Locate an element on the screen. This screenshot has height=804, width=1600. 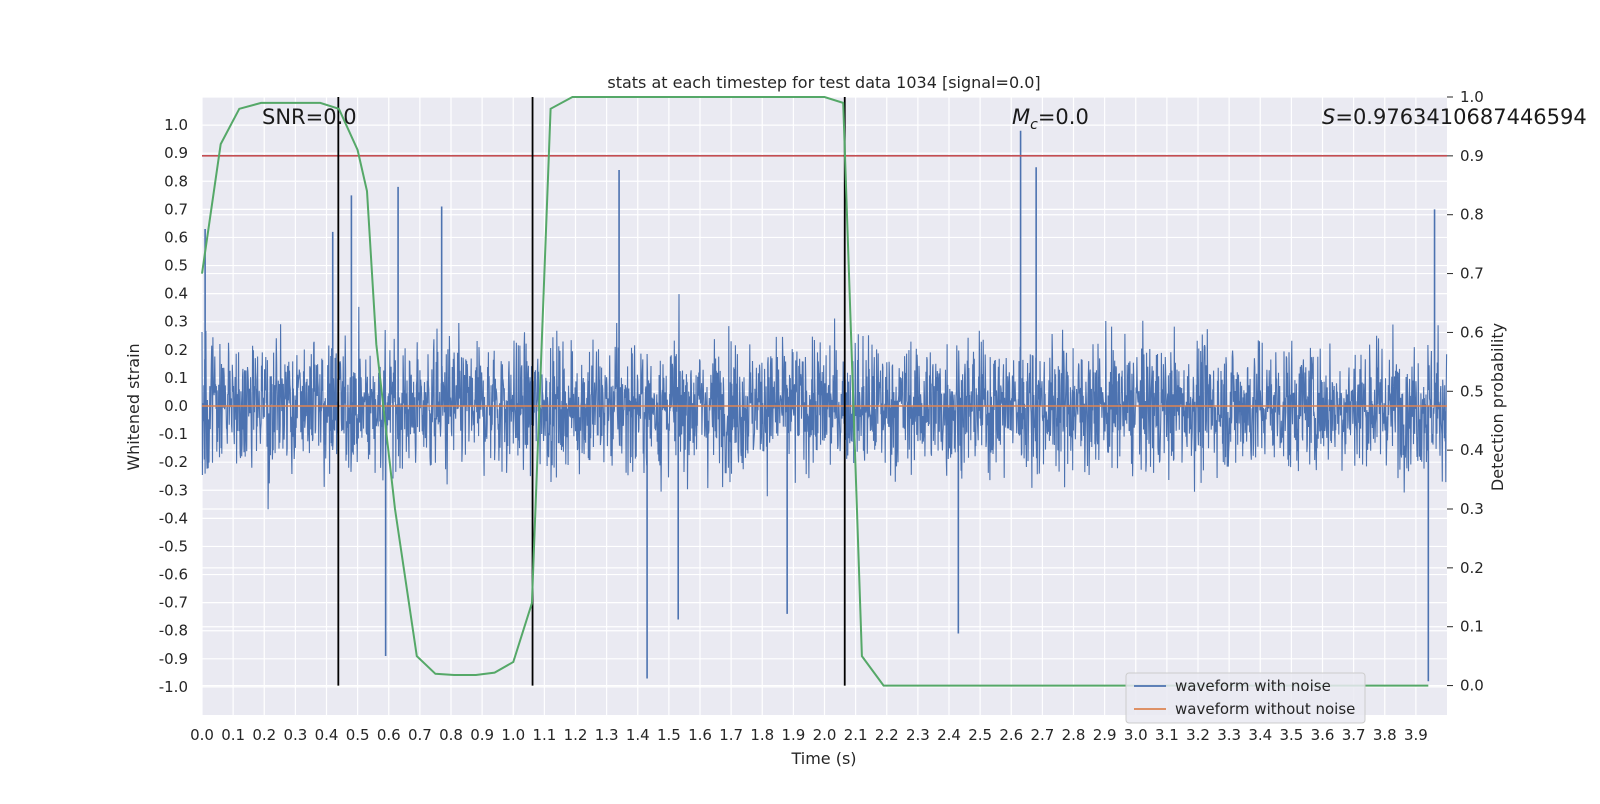
mc-subscript: c is located at coordinates (1034, 125).